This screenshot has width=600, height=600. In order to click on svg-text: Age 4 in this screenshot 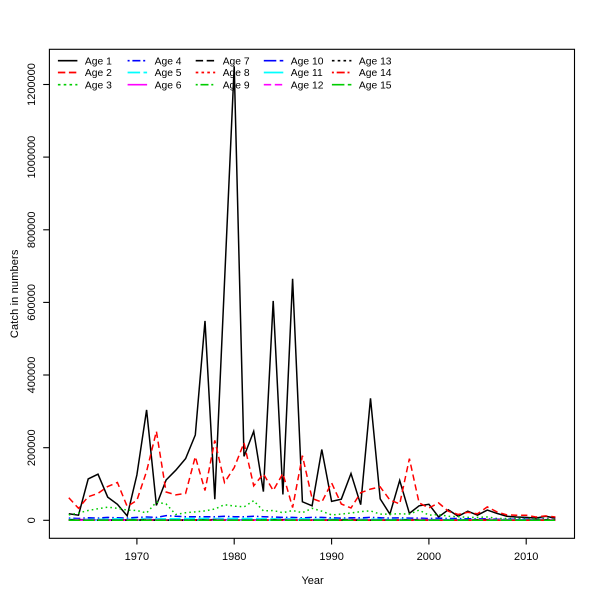, I will do `click(168, 61)`.